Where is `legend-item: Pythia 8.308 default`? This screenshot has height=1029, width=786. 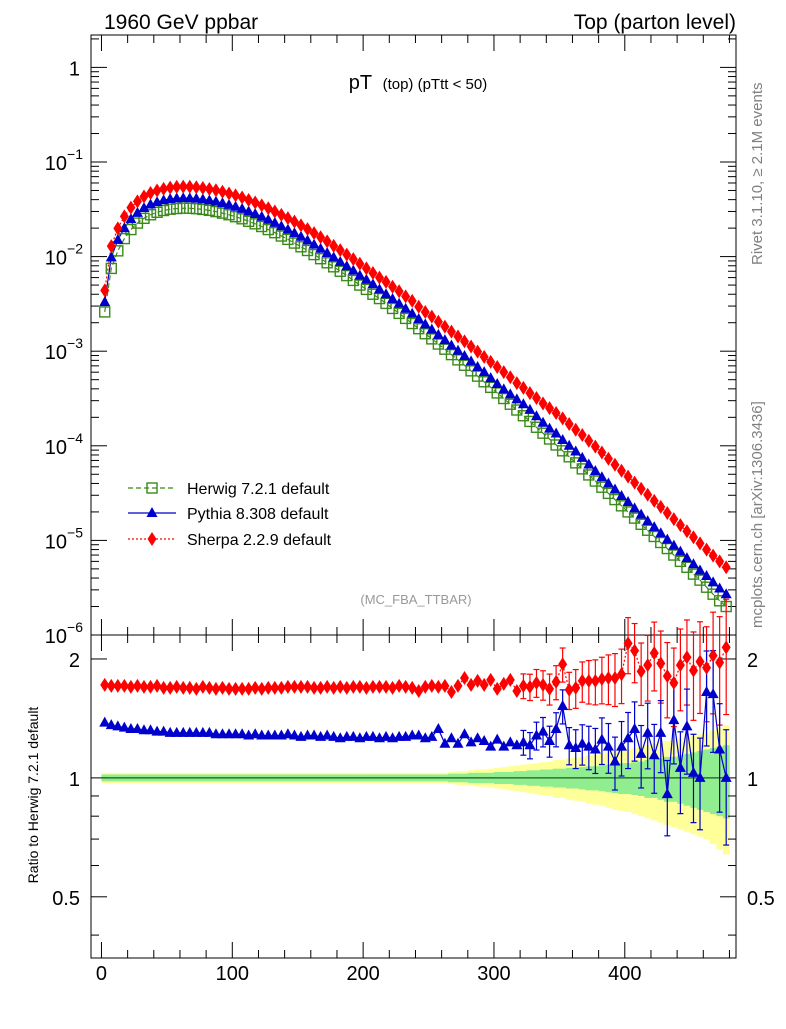
legend-item: Pythia 8.308 default is located at coordinates (228, 514).